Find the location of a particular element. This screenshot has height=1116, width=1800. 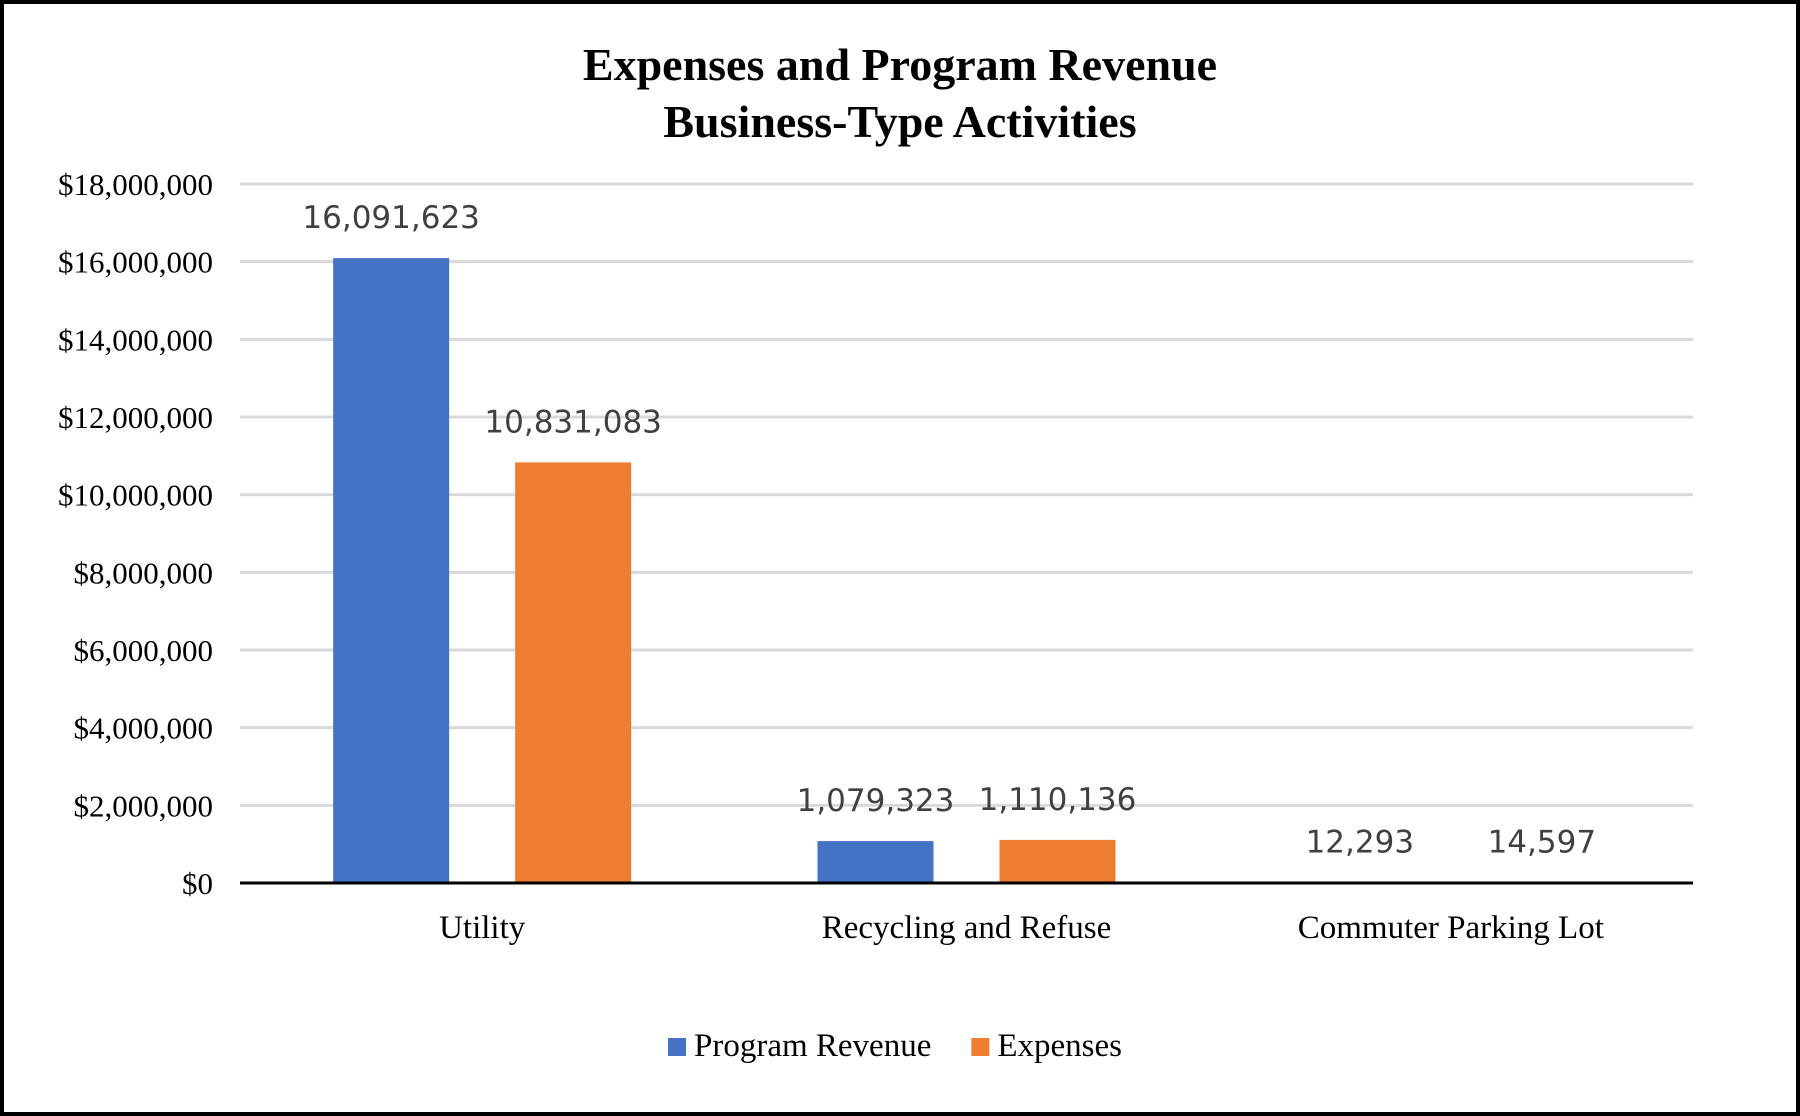

chart-title-line-1: Expenses and Program Revenue is located at coordinates (900, 64).